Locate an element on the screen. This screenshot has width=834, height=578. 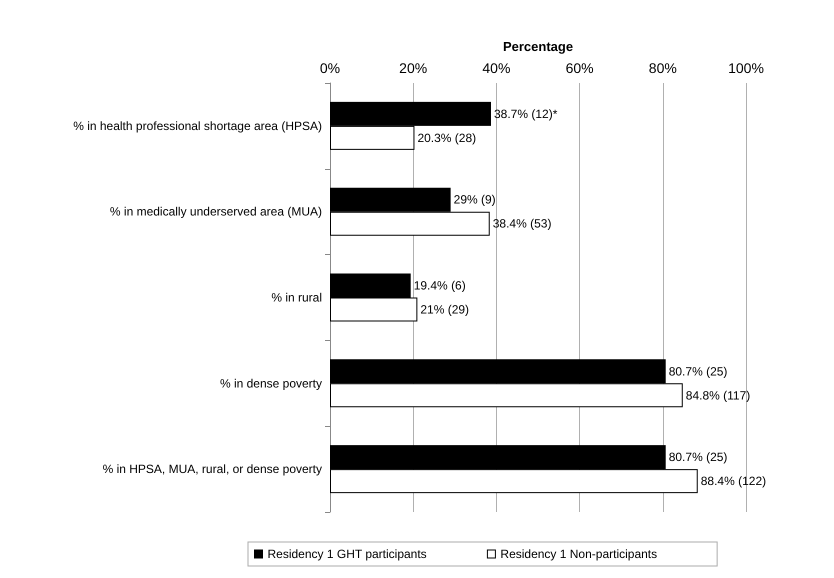
data-label: 19.4% (6) is located at coordinates (440, 285).